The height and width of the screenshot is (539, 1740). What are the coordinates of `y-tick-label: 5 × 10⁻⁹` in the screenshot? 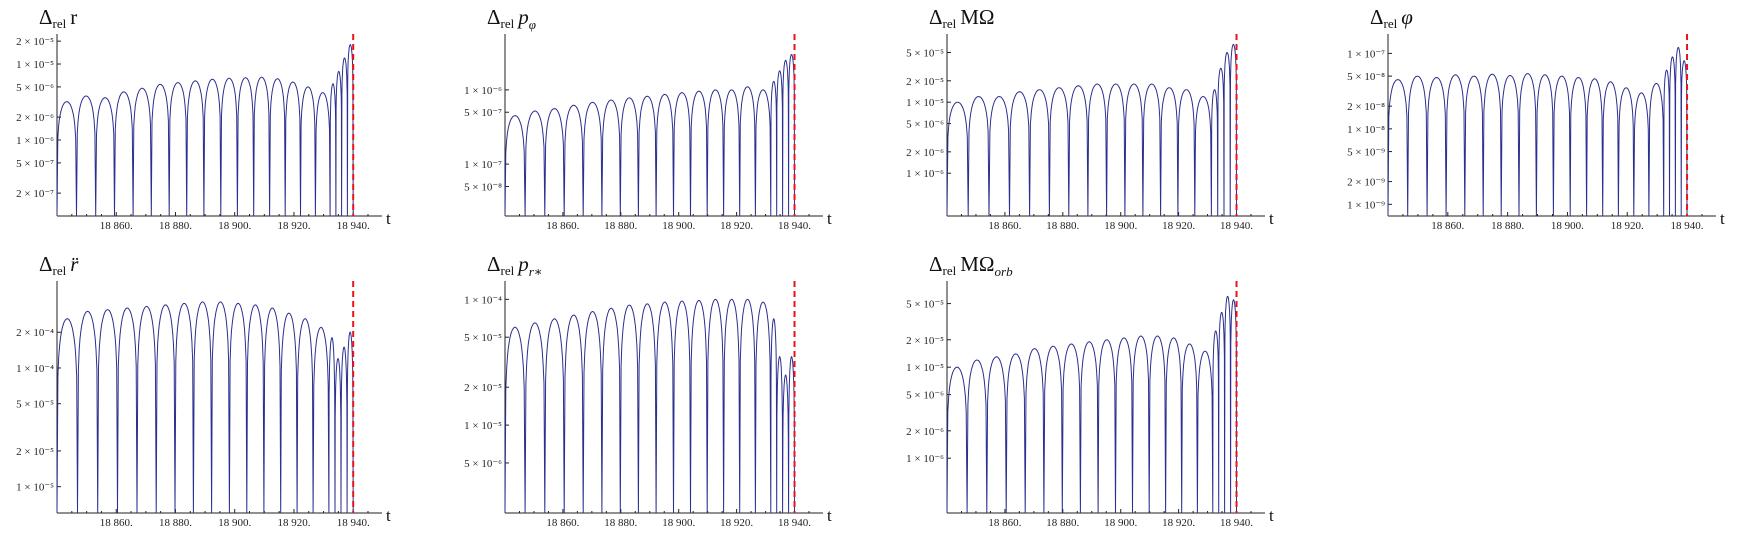 It's located at (1366, 153).